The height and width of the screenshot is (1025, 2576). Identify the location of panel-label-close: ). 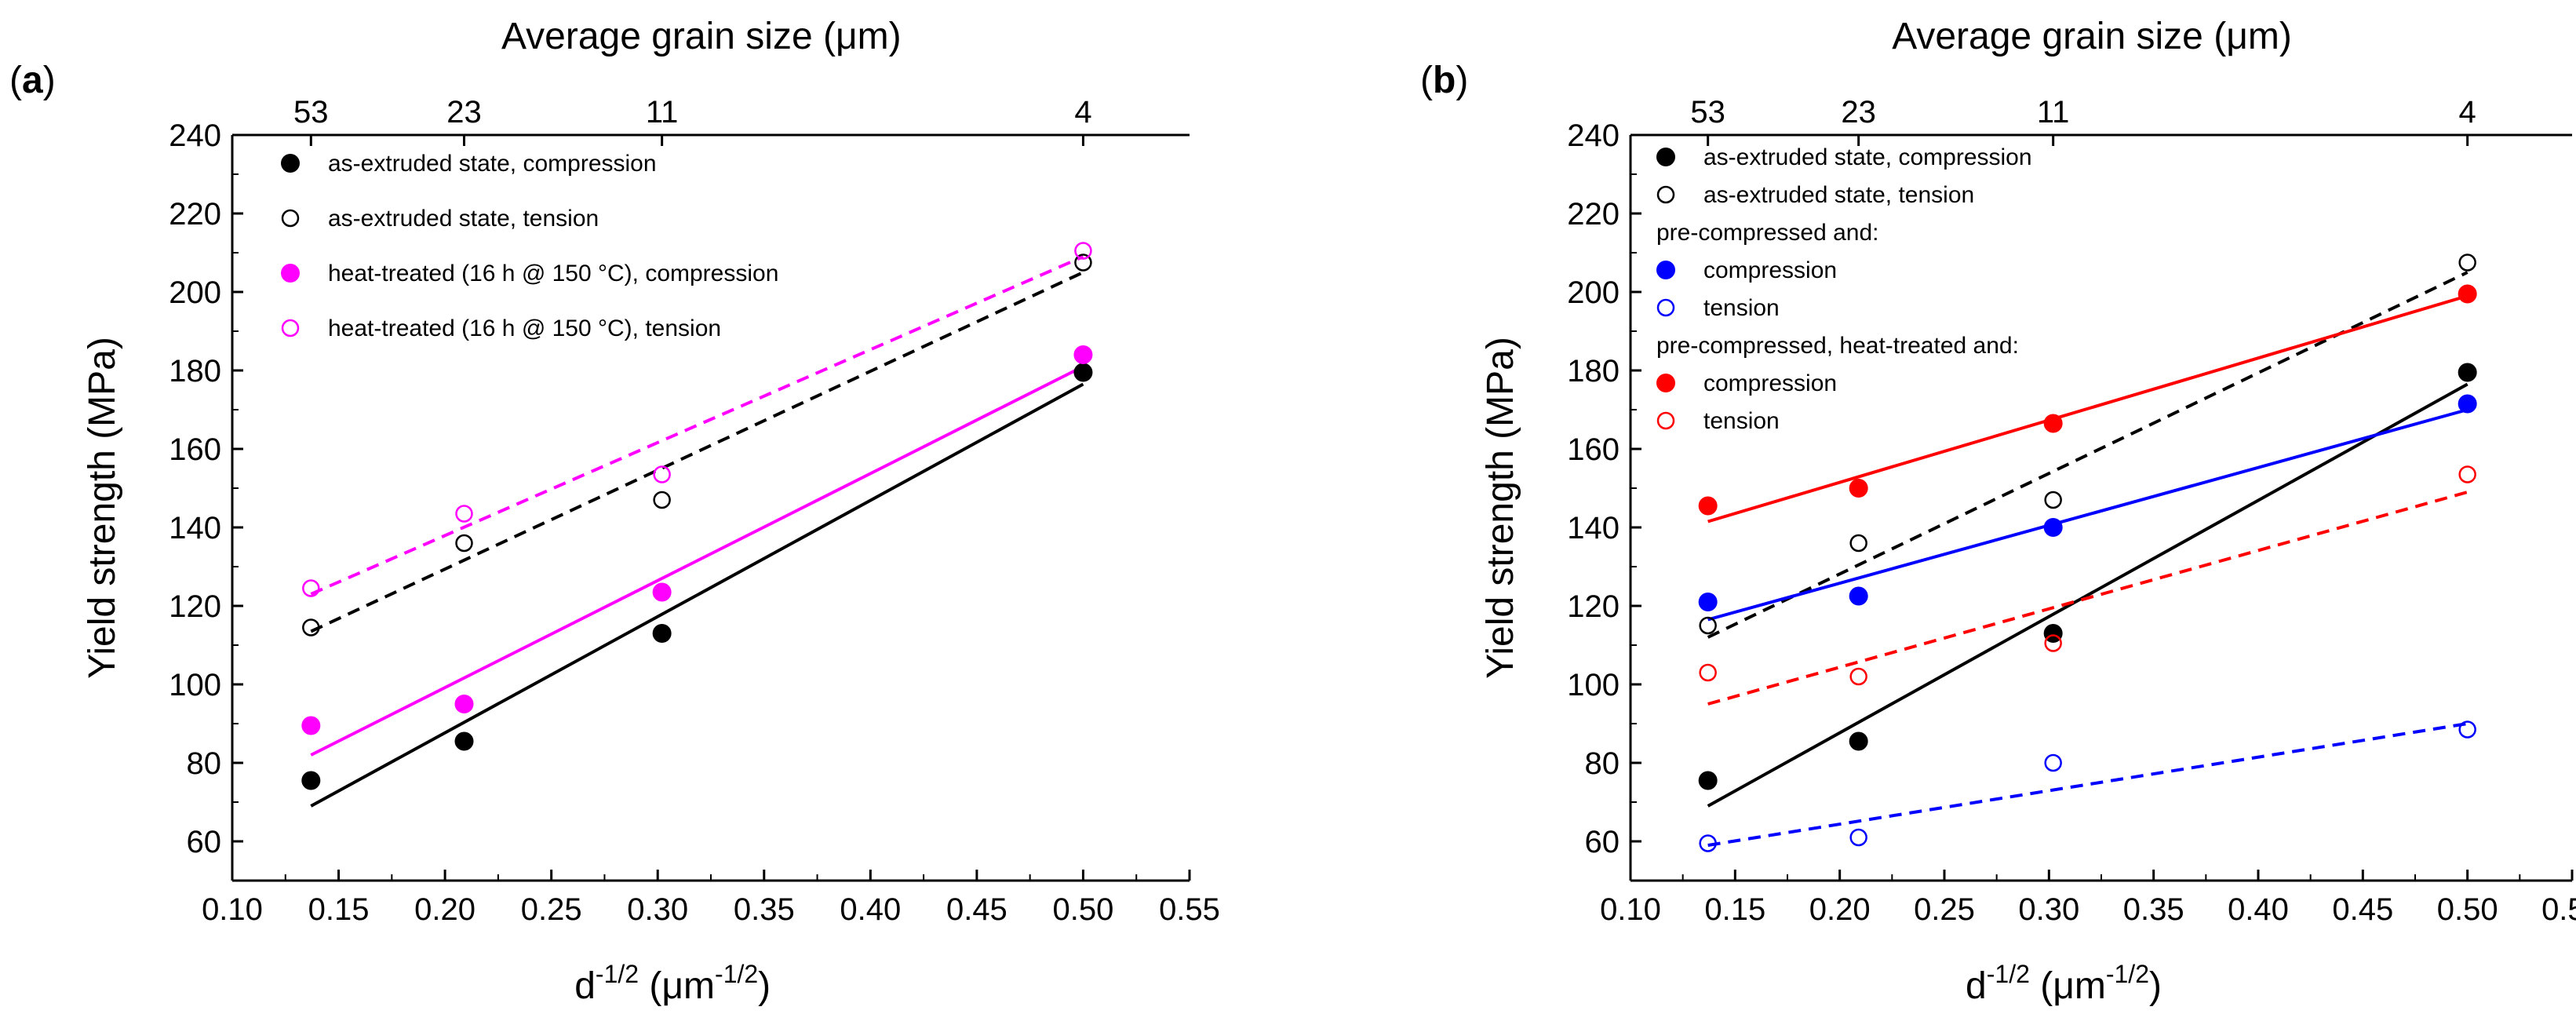
(1462, 80).